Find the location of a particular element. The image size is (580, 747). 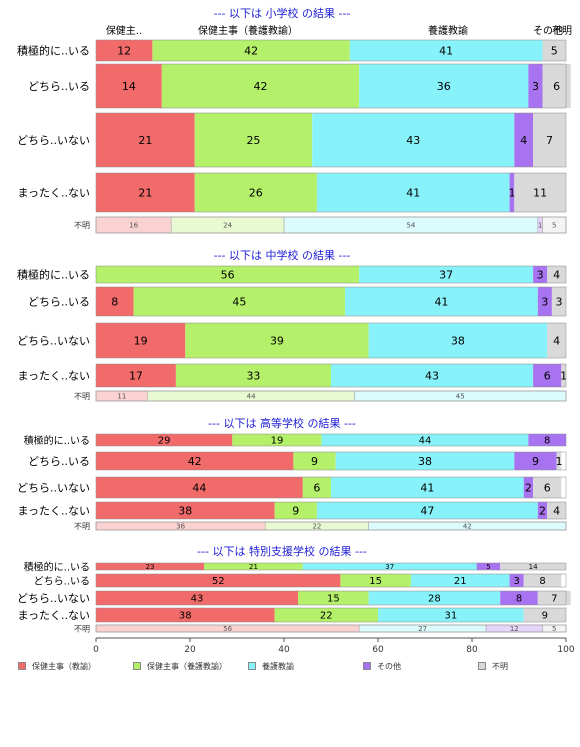

data-label: 11 is located at coordinates (121, 397).